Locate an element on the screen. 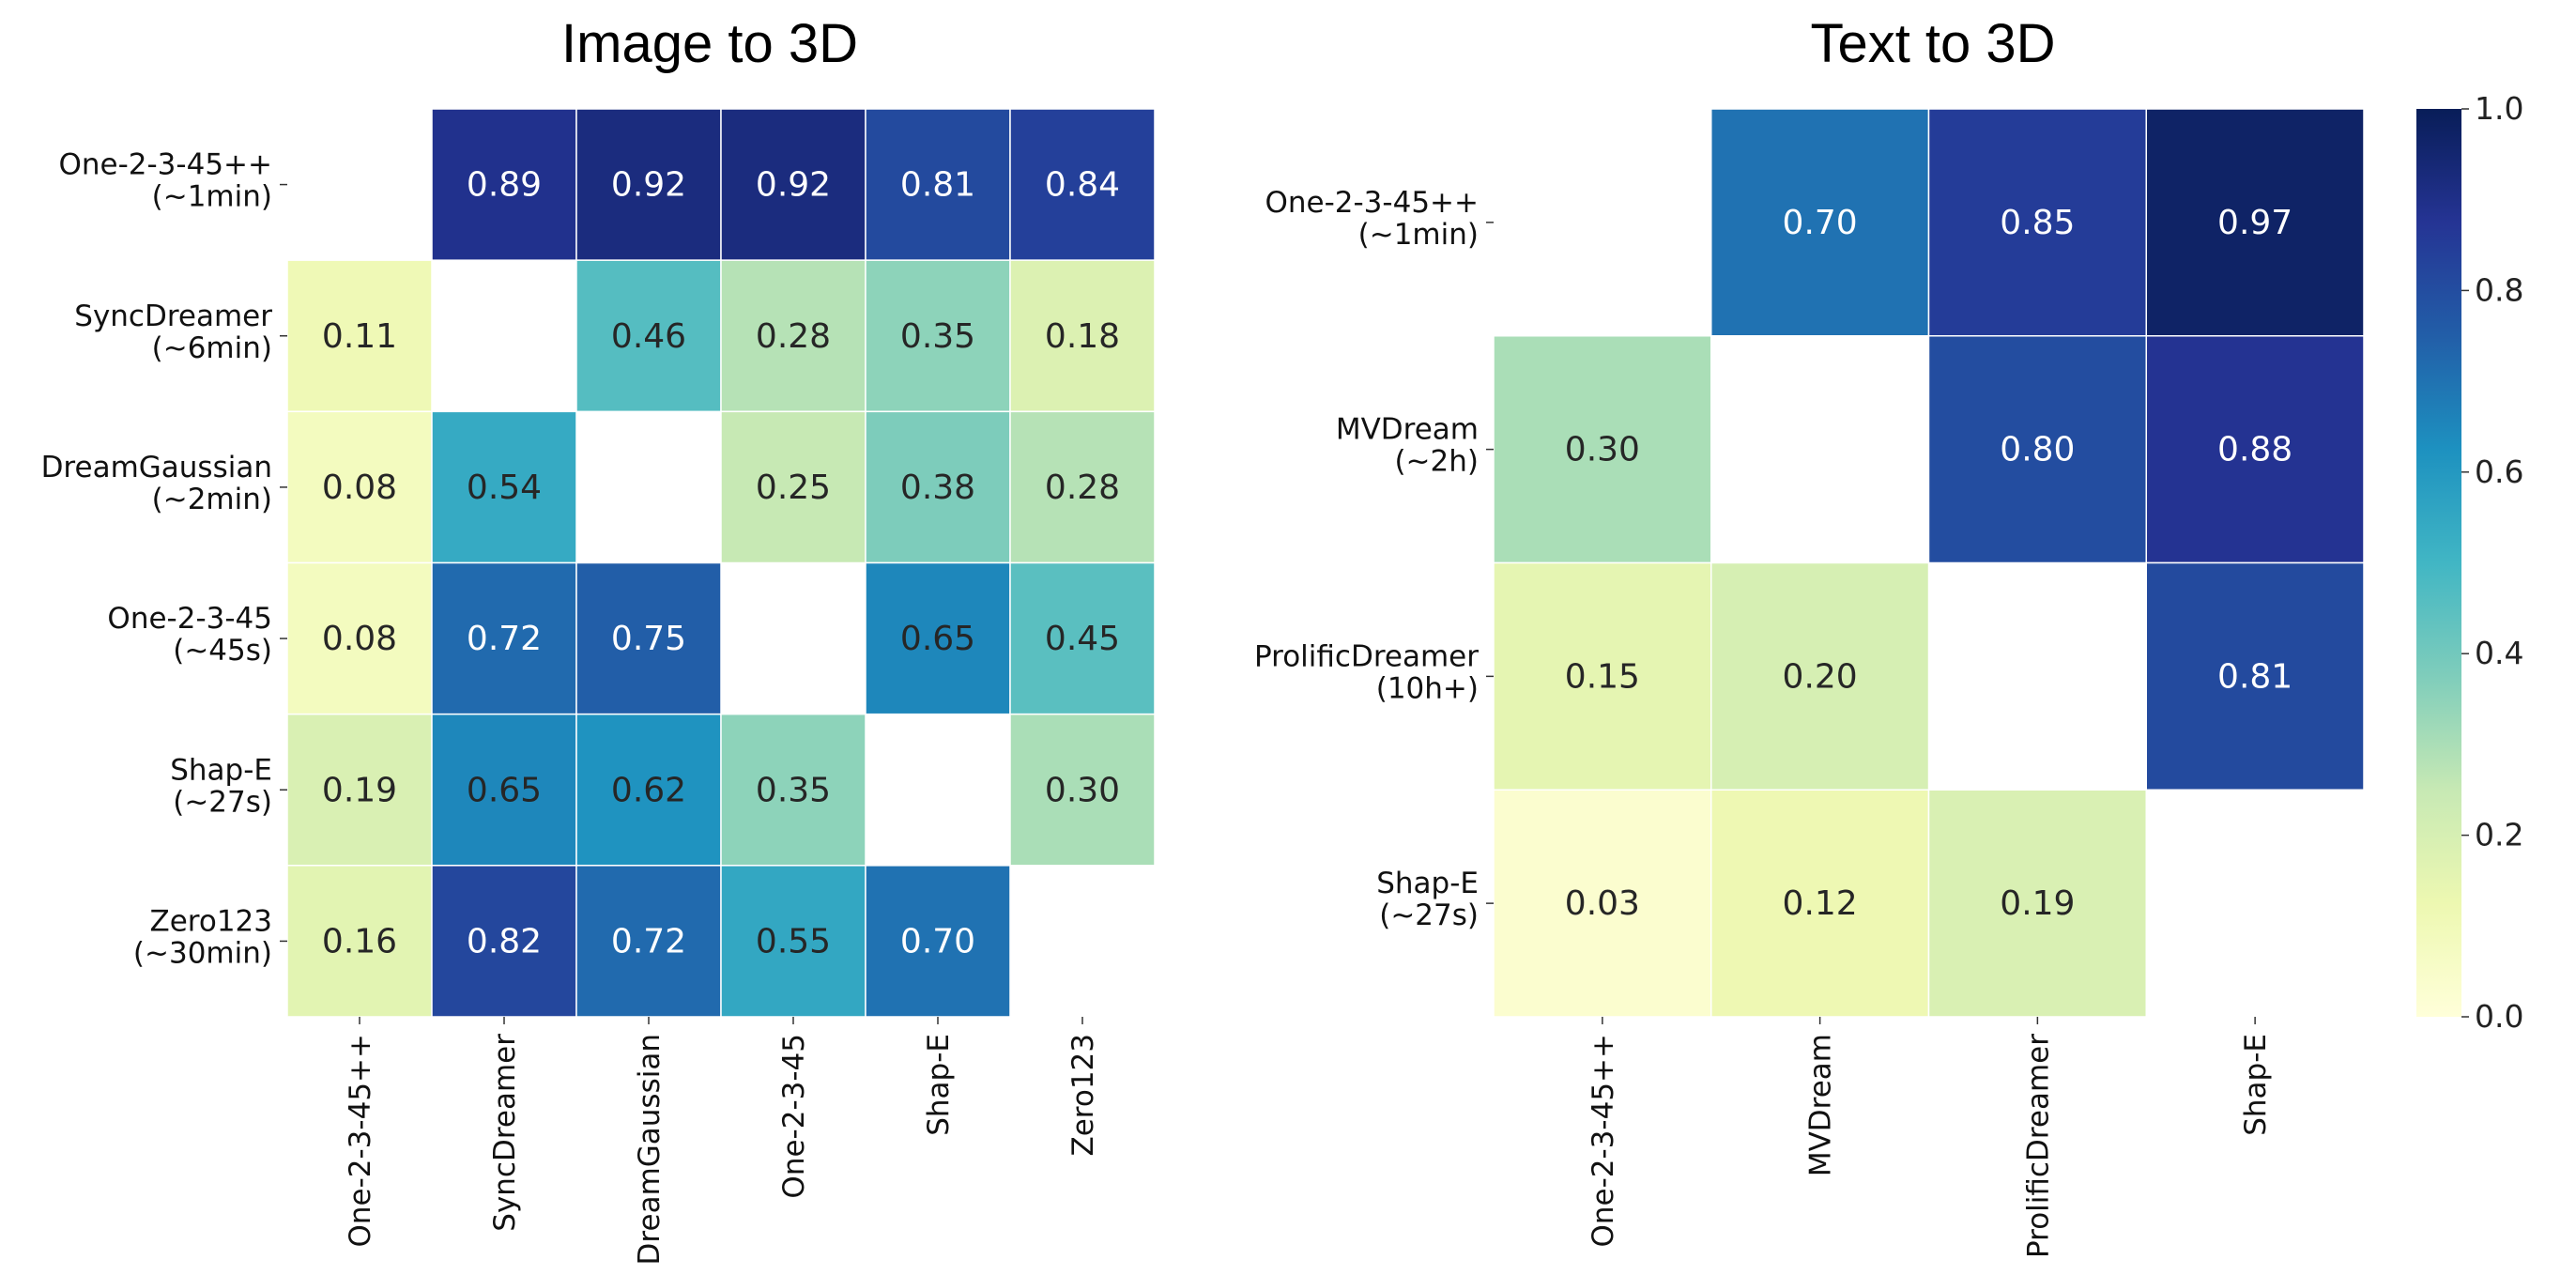  text-to-3d-row-label: One-2-3-45++ is located at coordinates (1372, 203).